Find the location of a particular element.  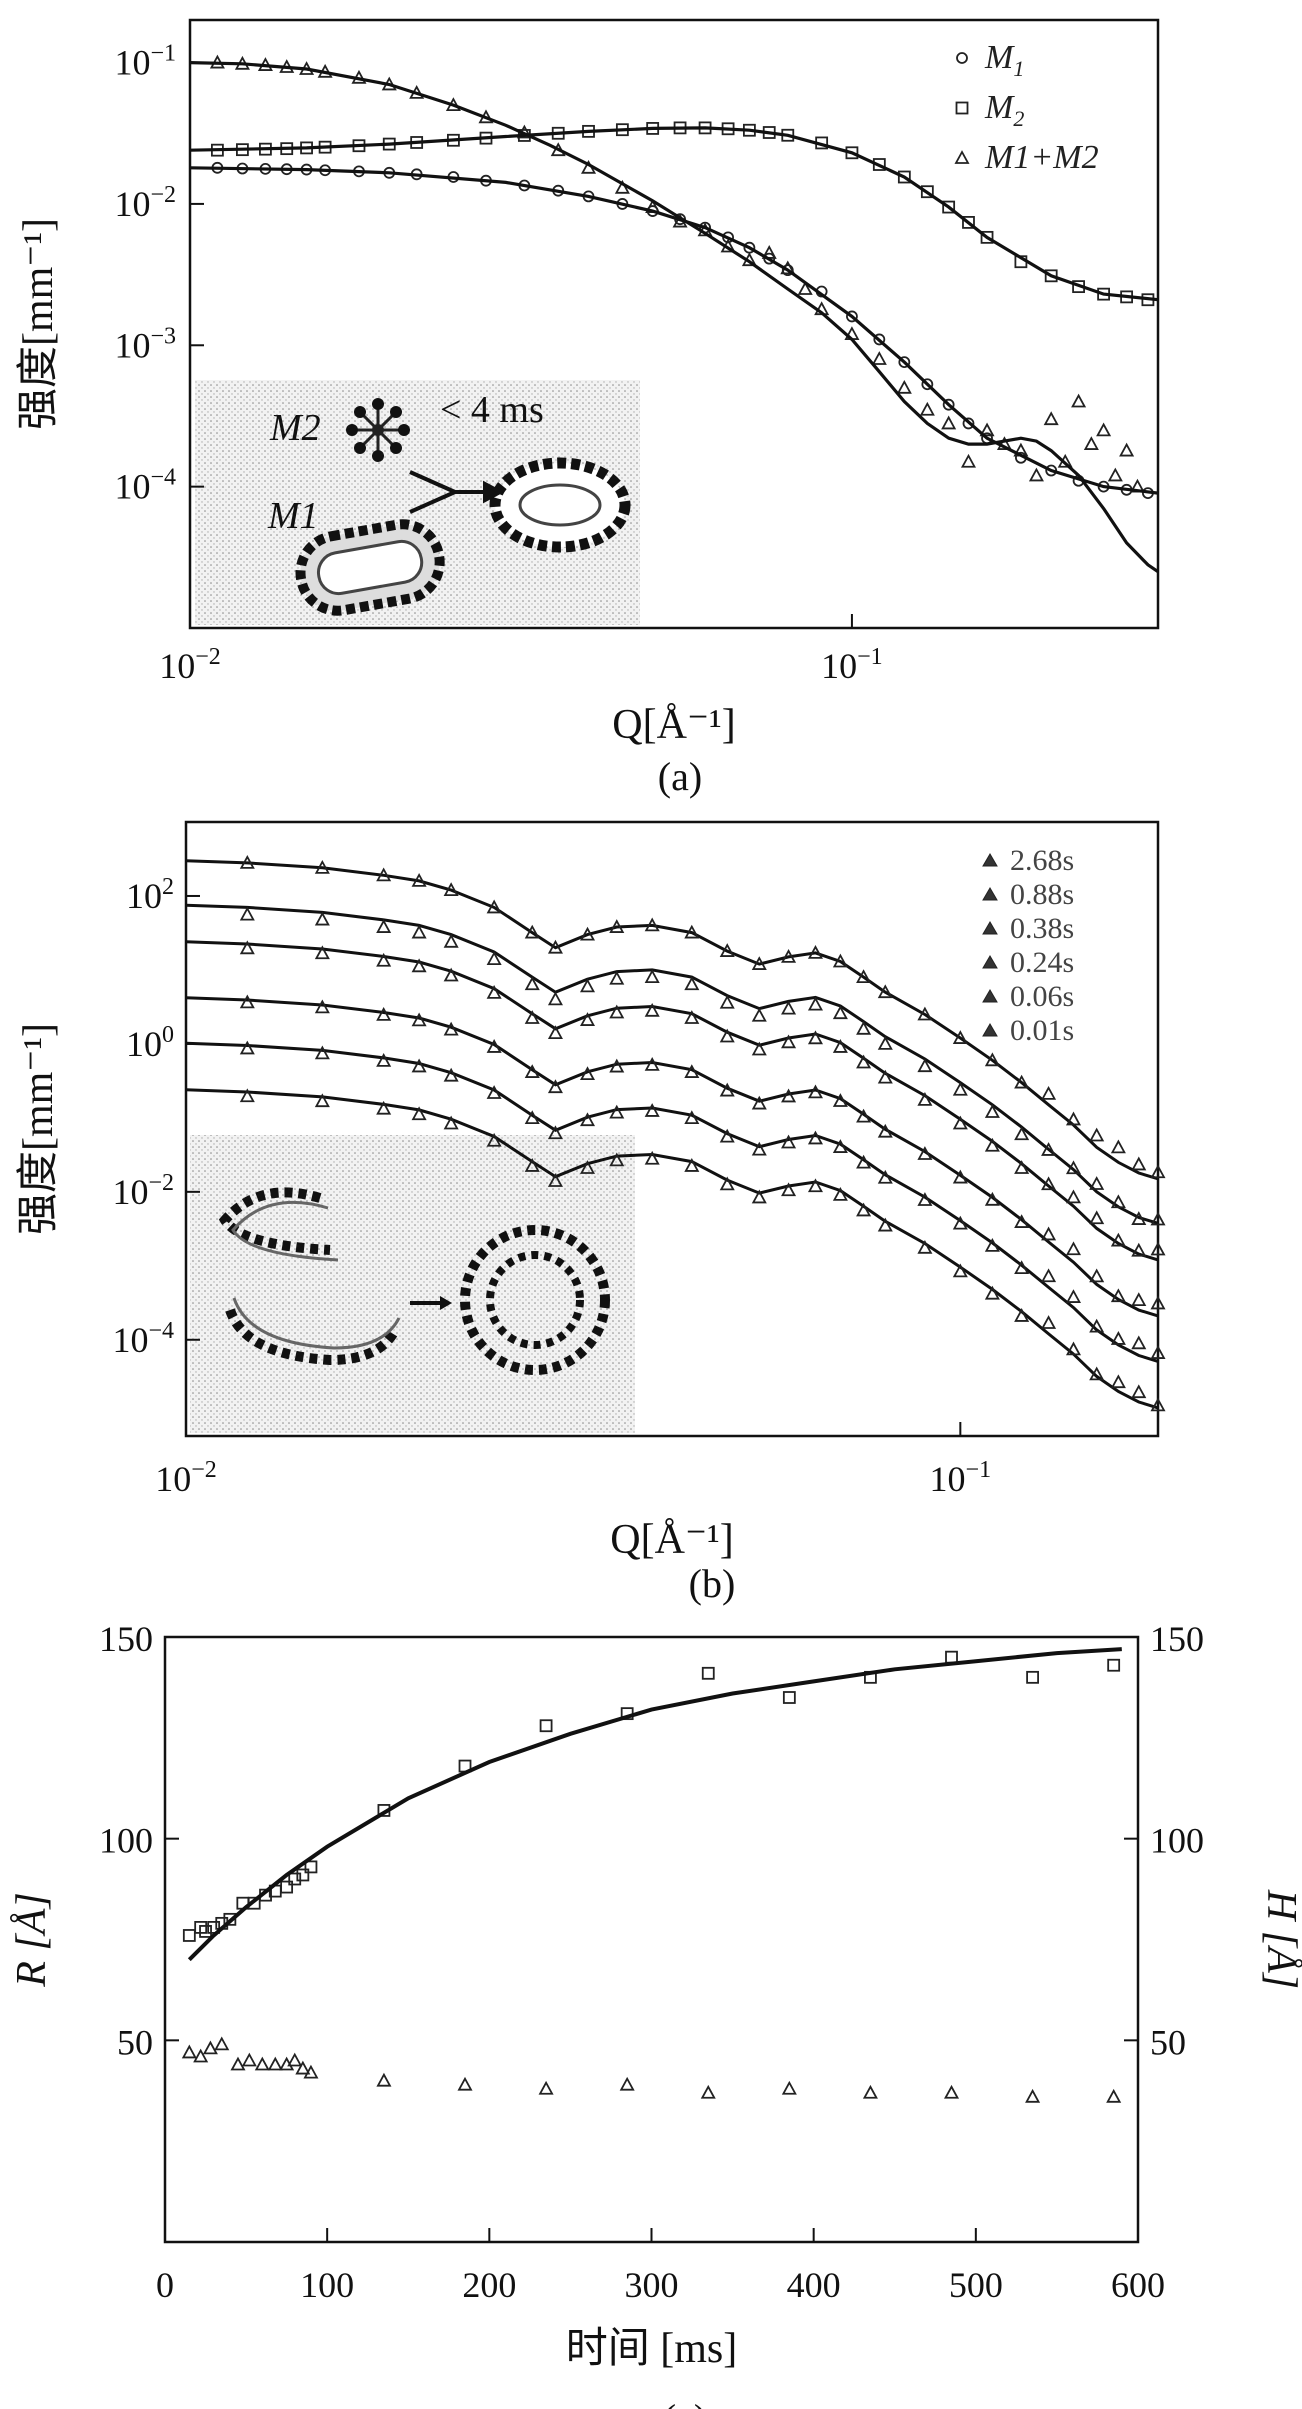

series-line-fit-R is located at coordinates (654, 1804).